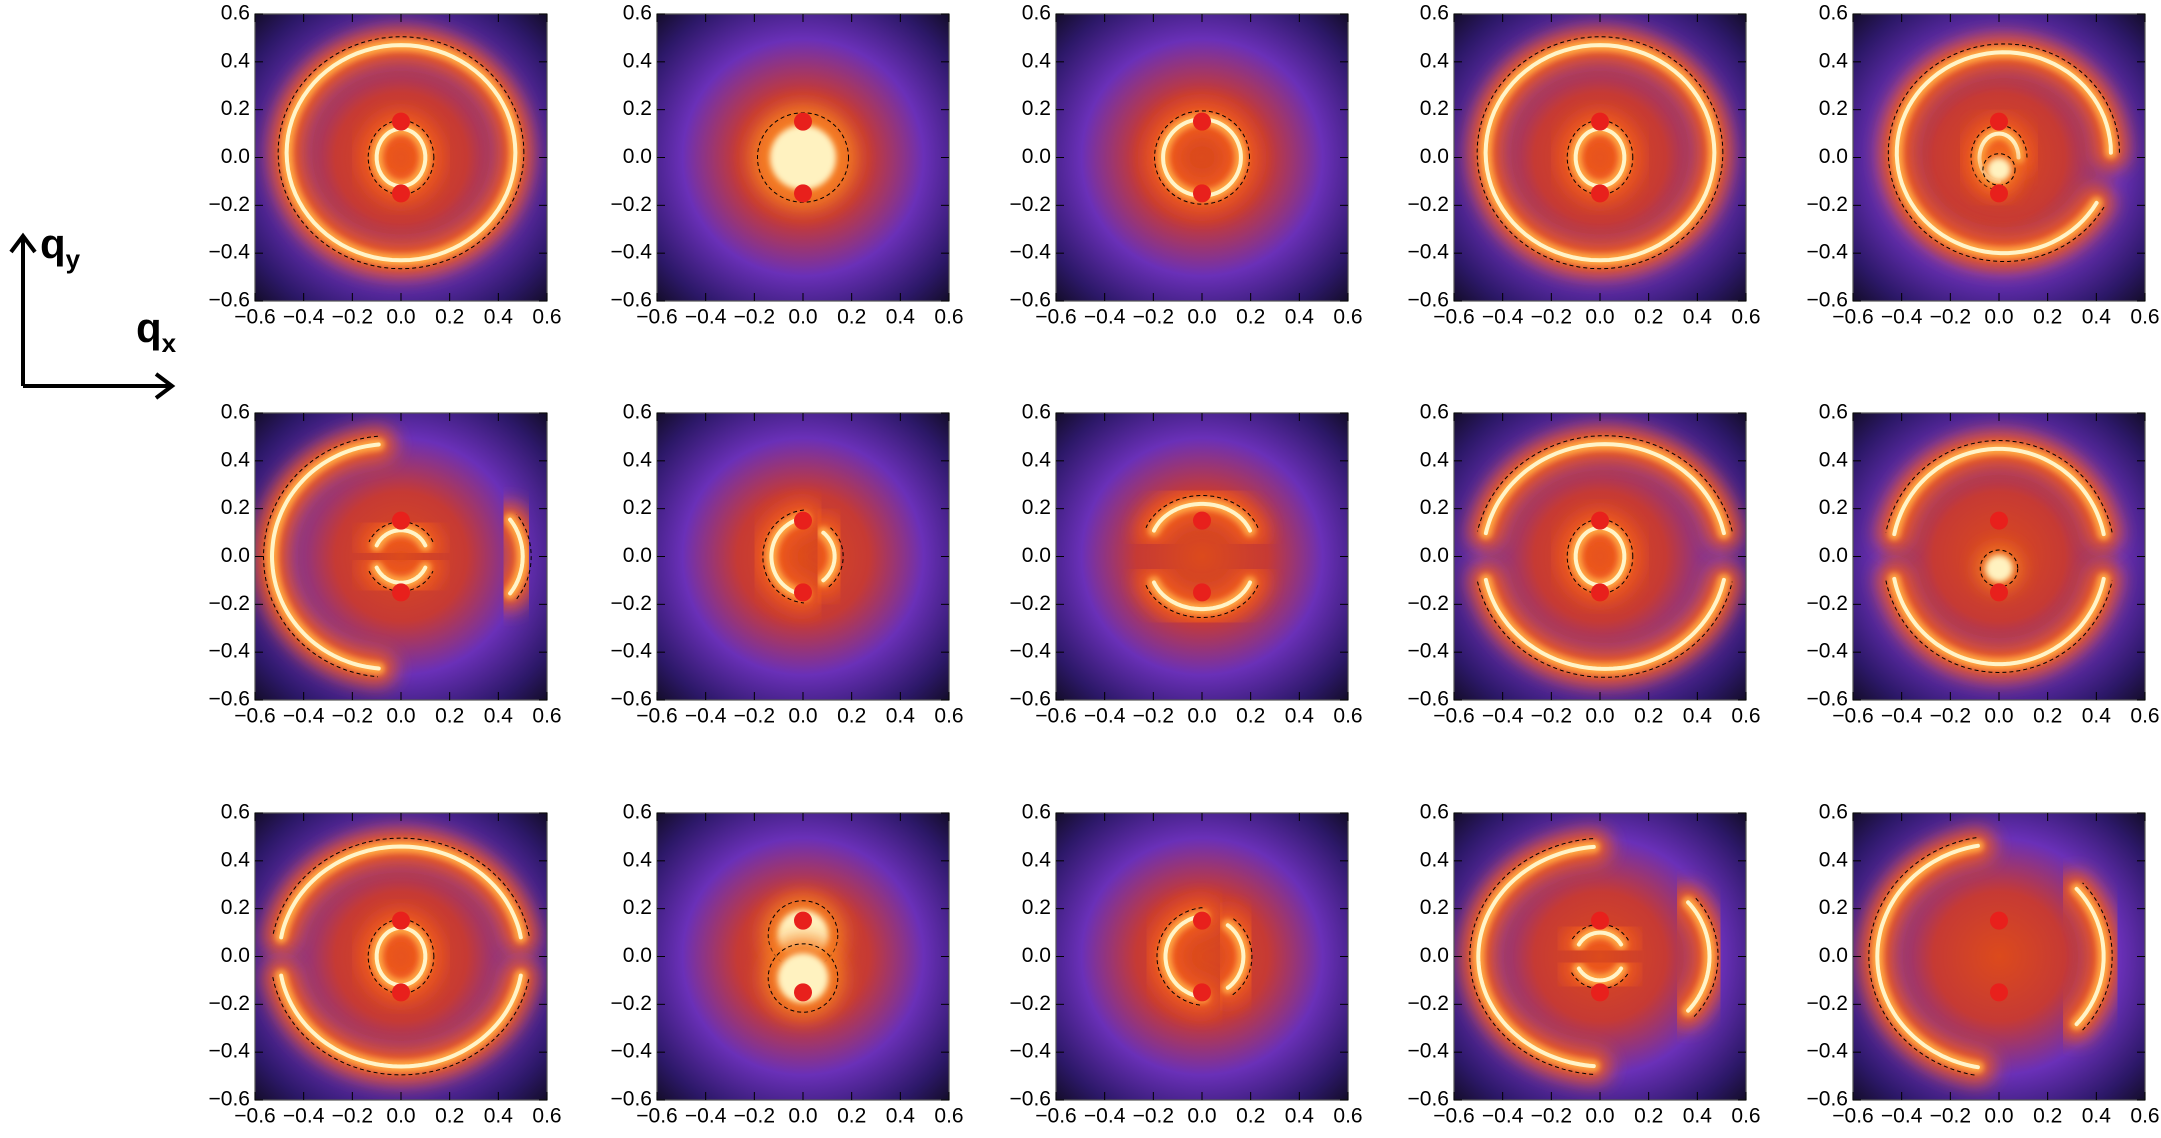  Describe the element at coordinates (53, 243) in the screenshot. I see `q-symbol: q` at that location.